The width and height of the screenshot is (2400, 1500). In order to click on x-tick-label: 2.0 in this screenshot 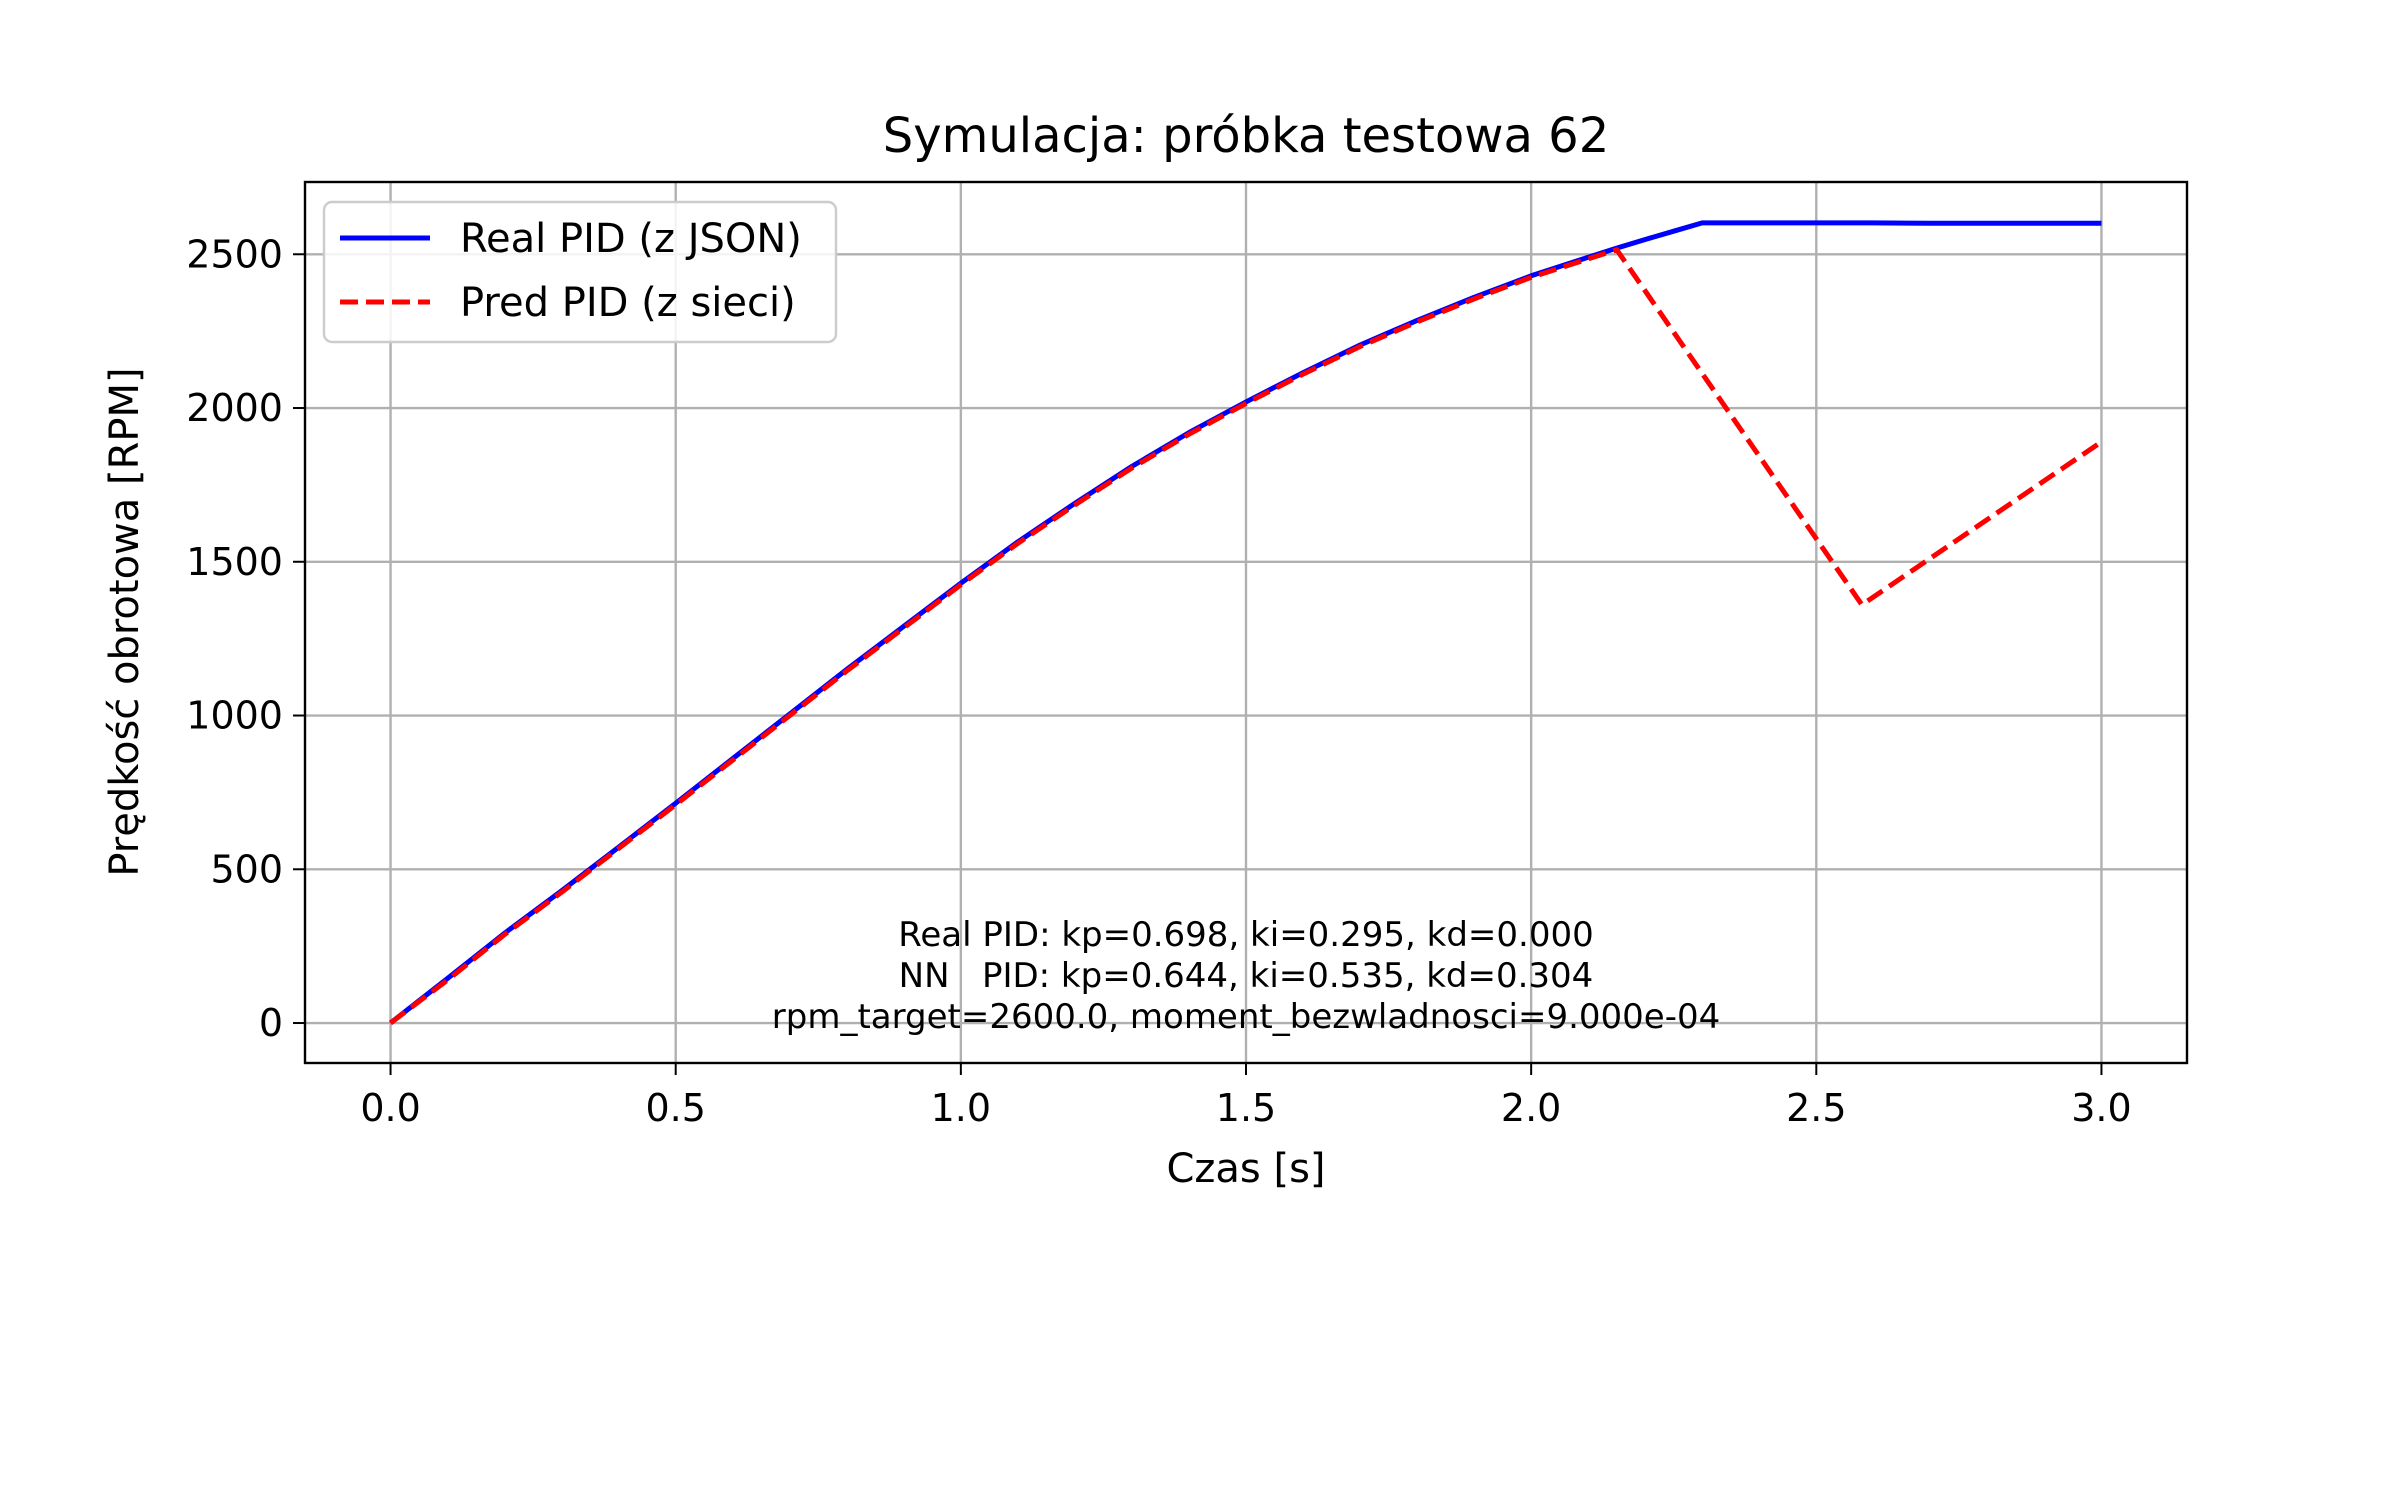, I will do `click(1531, 1108)`.